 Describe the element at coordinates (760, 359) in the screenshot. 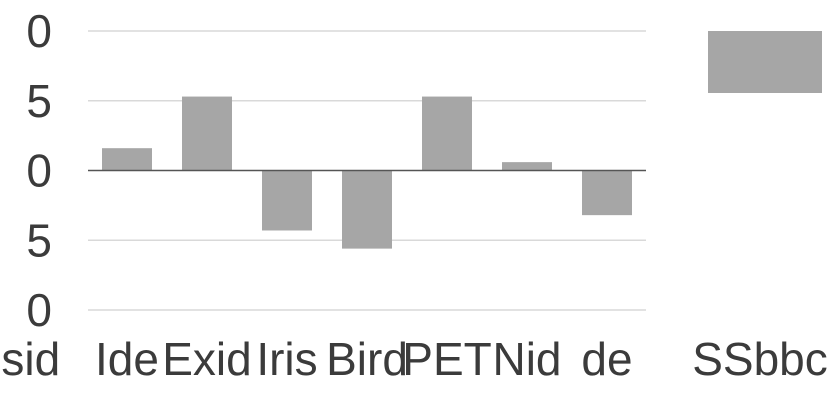

I see `x-tick-label: SSbbc` at that location.